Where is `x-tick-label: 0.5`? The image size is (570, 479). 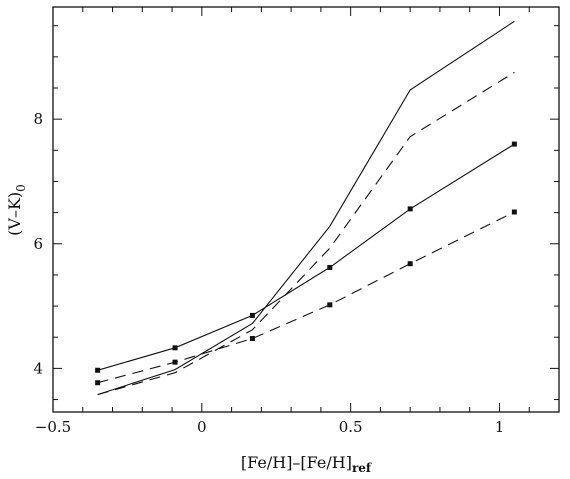 x-tick-label: 0.5 is located at coordinates (351, 427).